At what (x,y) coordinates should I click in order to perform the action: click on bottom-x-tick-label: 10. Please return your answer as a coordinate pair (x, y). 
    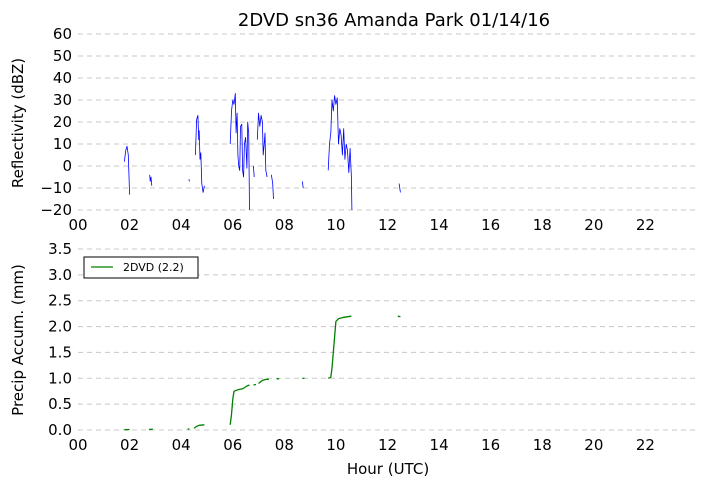
    Looking at the image, I should click on (335, 445).